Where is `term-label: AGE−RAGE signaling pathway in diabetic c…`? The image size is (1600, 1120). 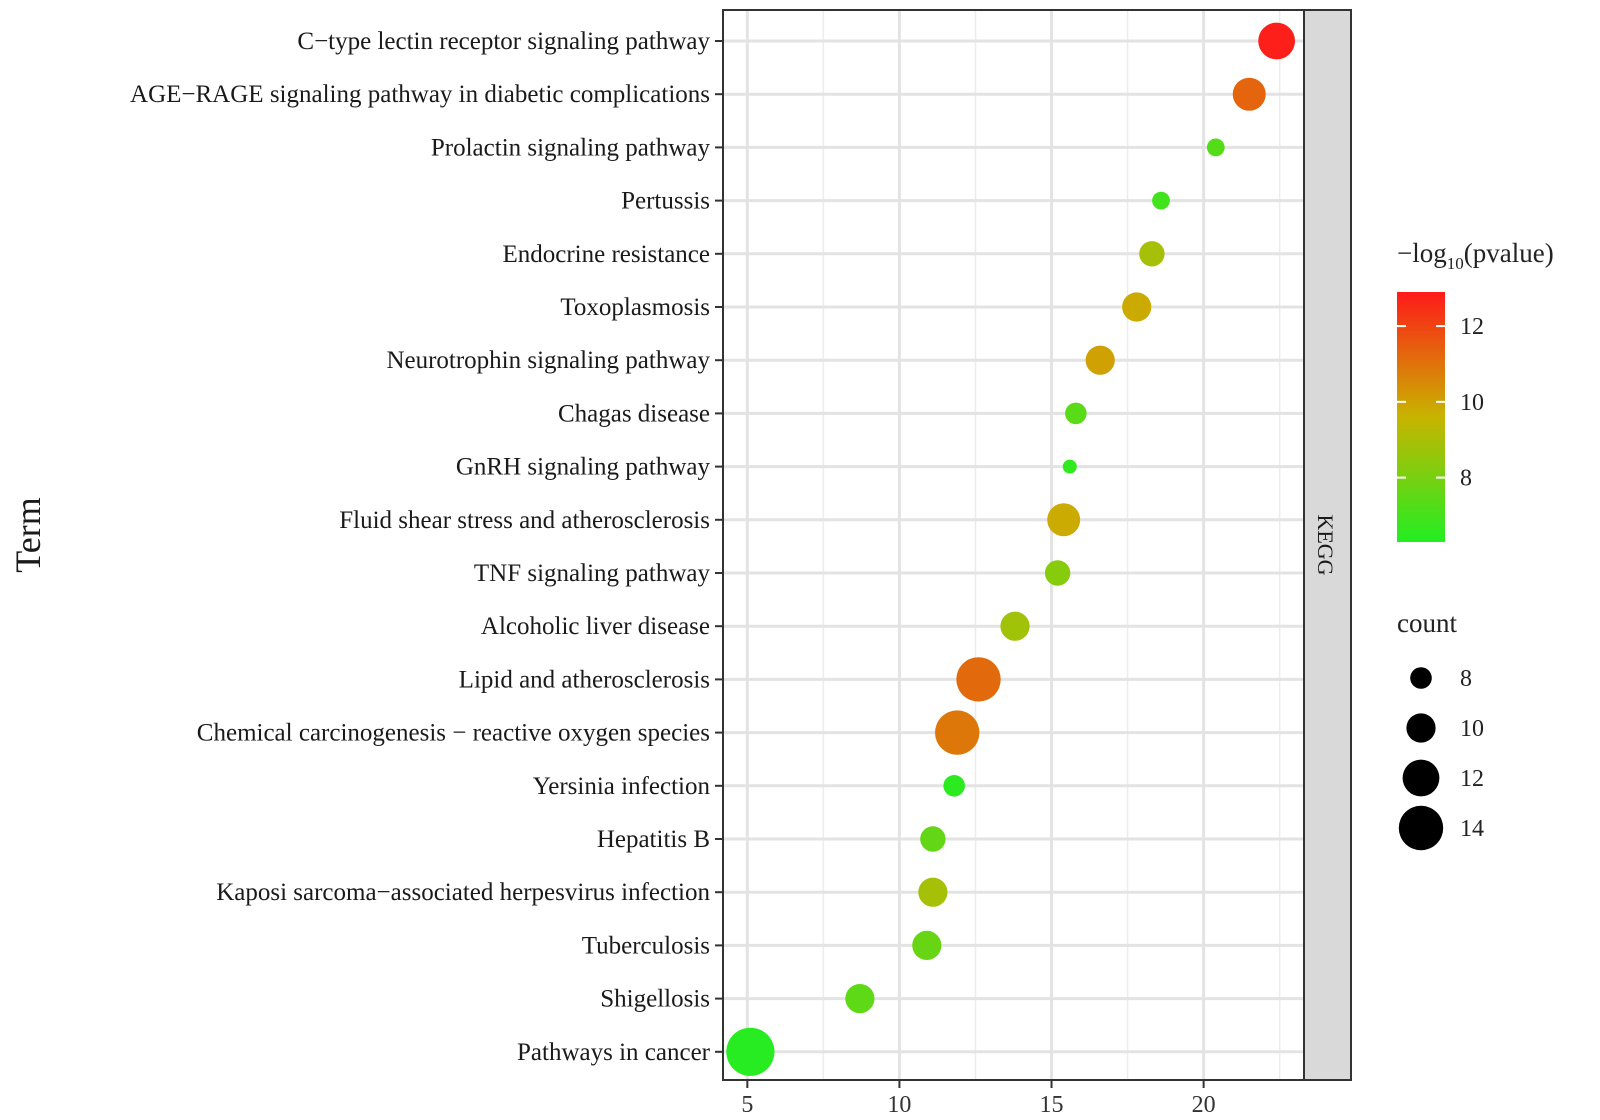
term-label: AGE−RAGE signaling pathway in diabetic c… is located at coordinates (420, 94).